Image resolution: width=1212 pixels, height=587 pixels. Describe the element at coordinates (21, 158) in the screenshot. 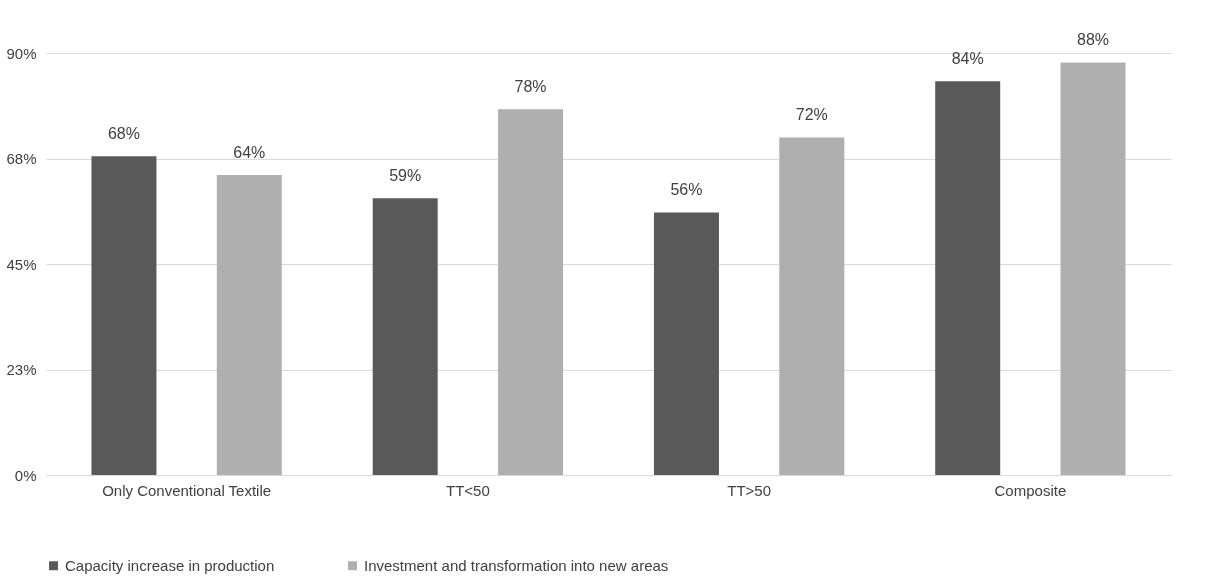

I see `y-tick-label: 68%` at that location.